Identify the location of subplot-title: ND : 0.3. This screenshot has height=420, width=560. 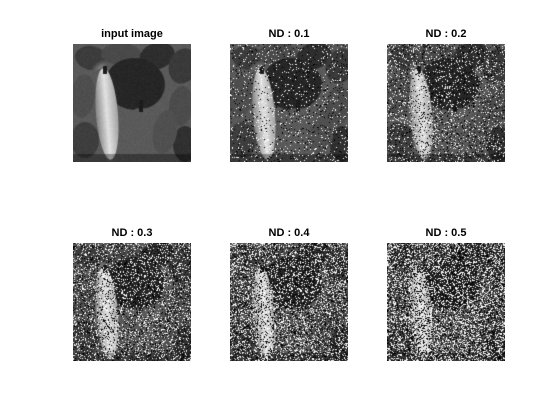
(132, 233).